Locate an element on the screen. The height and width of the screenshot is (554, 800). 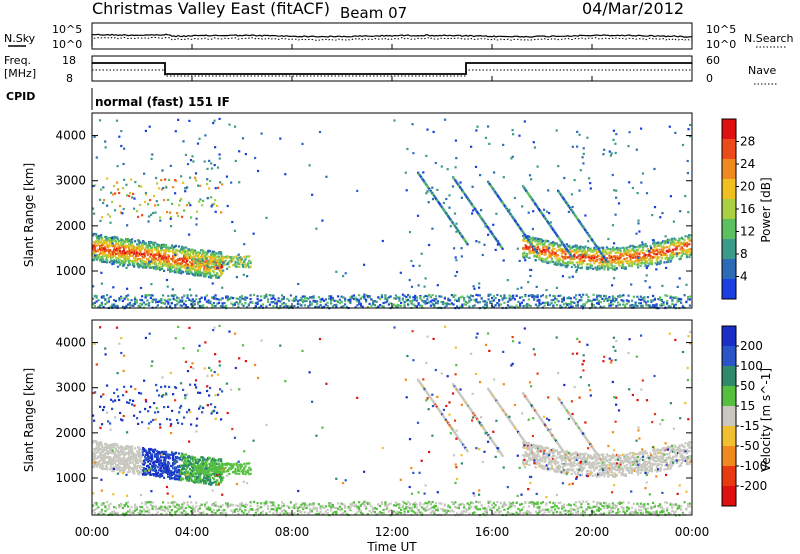
colorbar-tick-label: 24 is located at coordinates (747, 164).